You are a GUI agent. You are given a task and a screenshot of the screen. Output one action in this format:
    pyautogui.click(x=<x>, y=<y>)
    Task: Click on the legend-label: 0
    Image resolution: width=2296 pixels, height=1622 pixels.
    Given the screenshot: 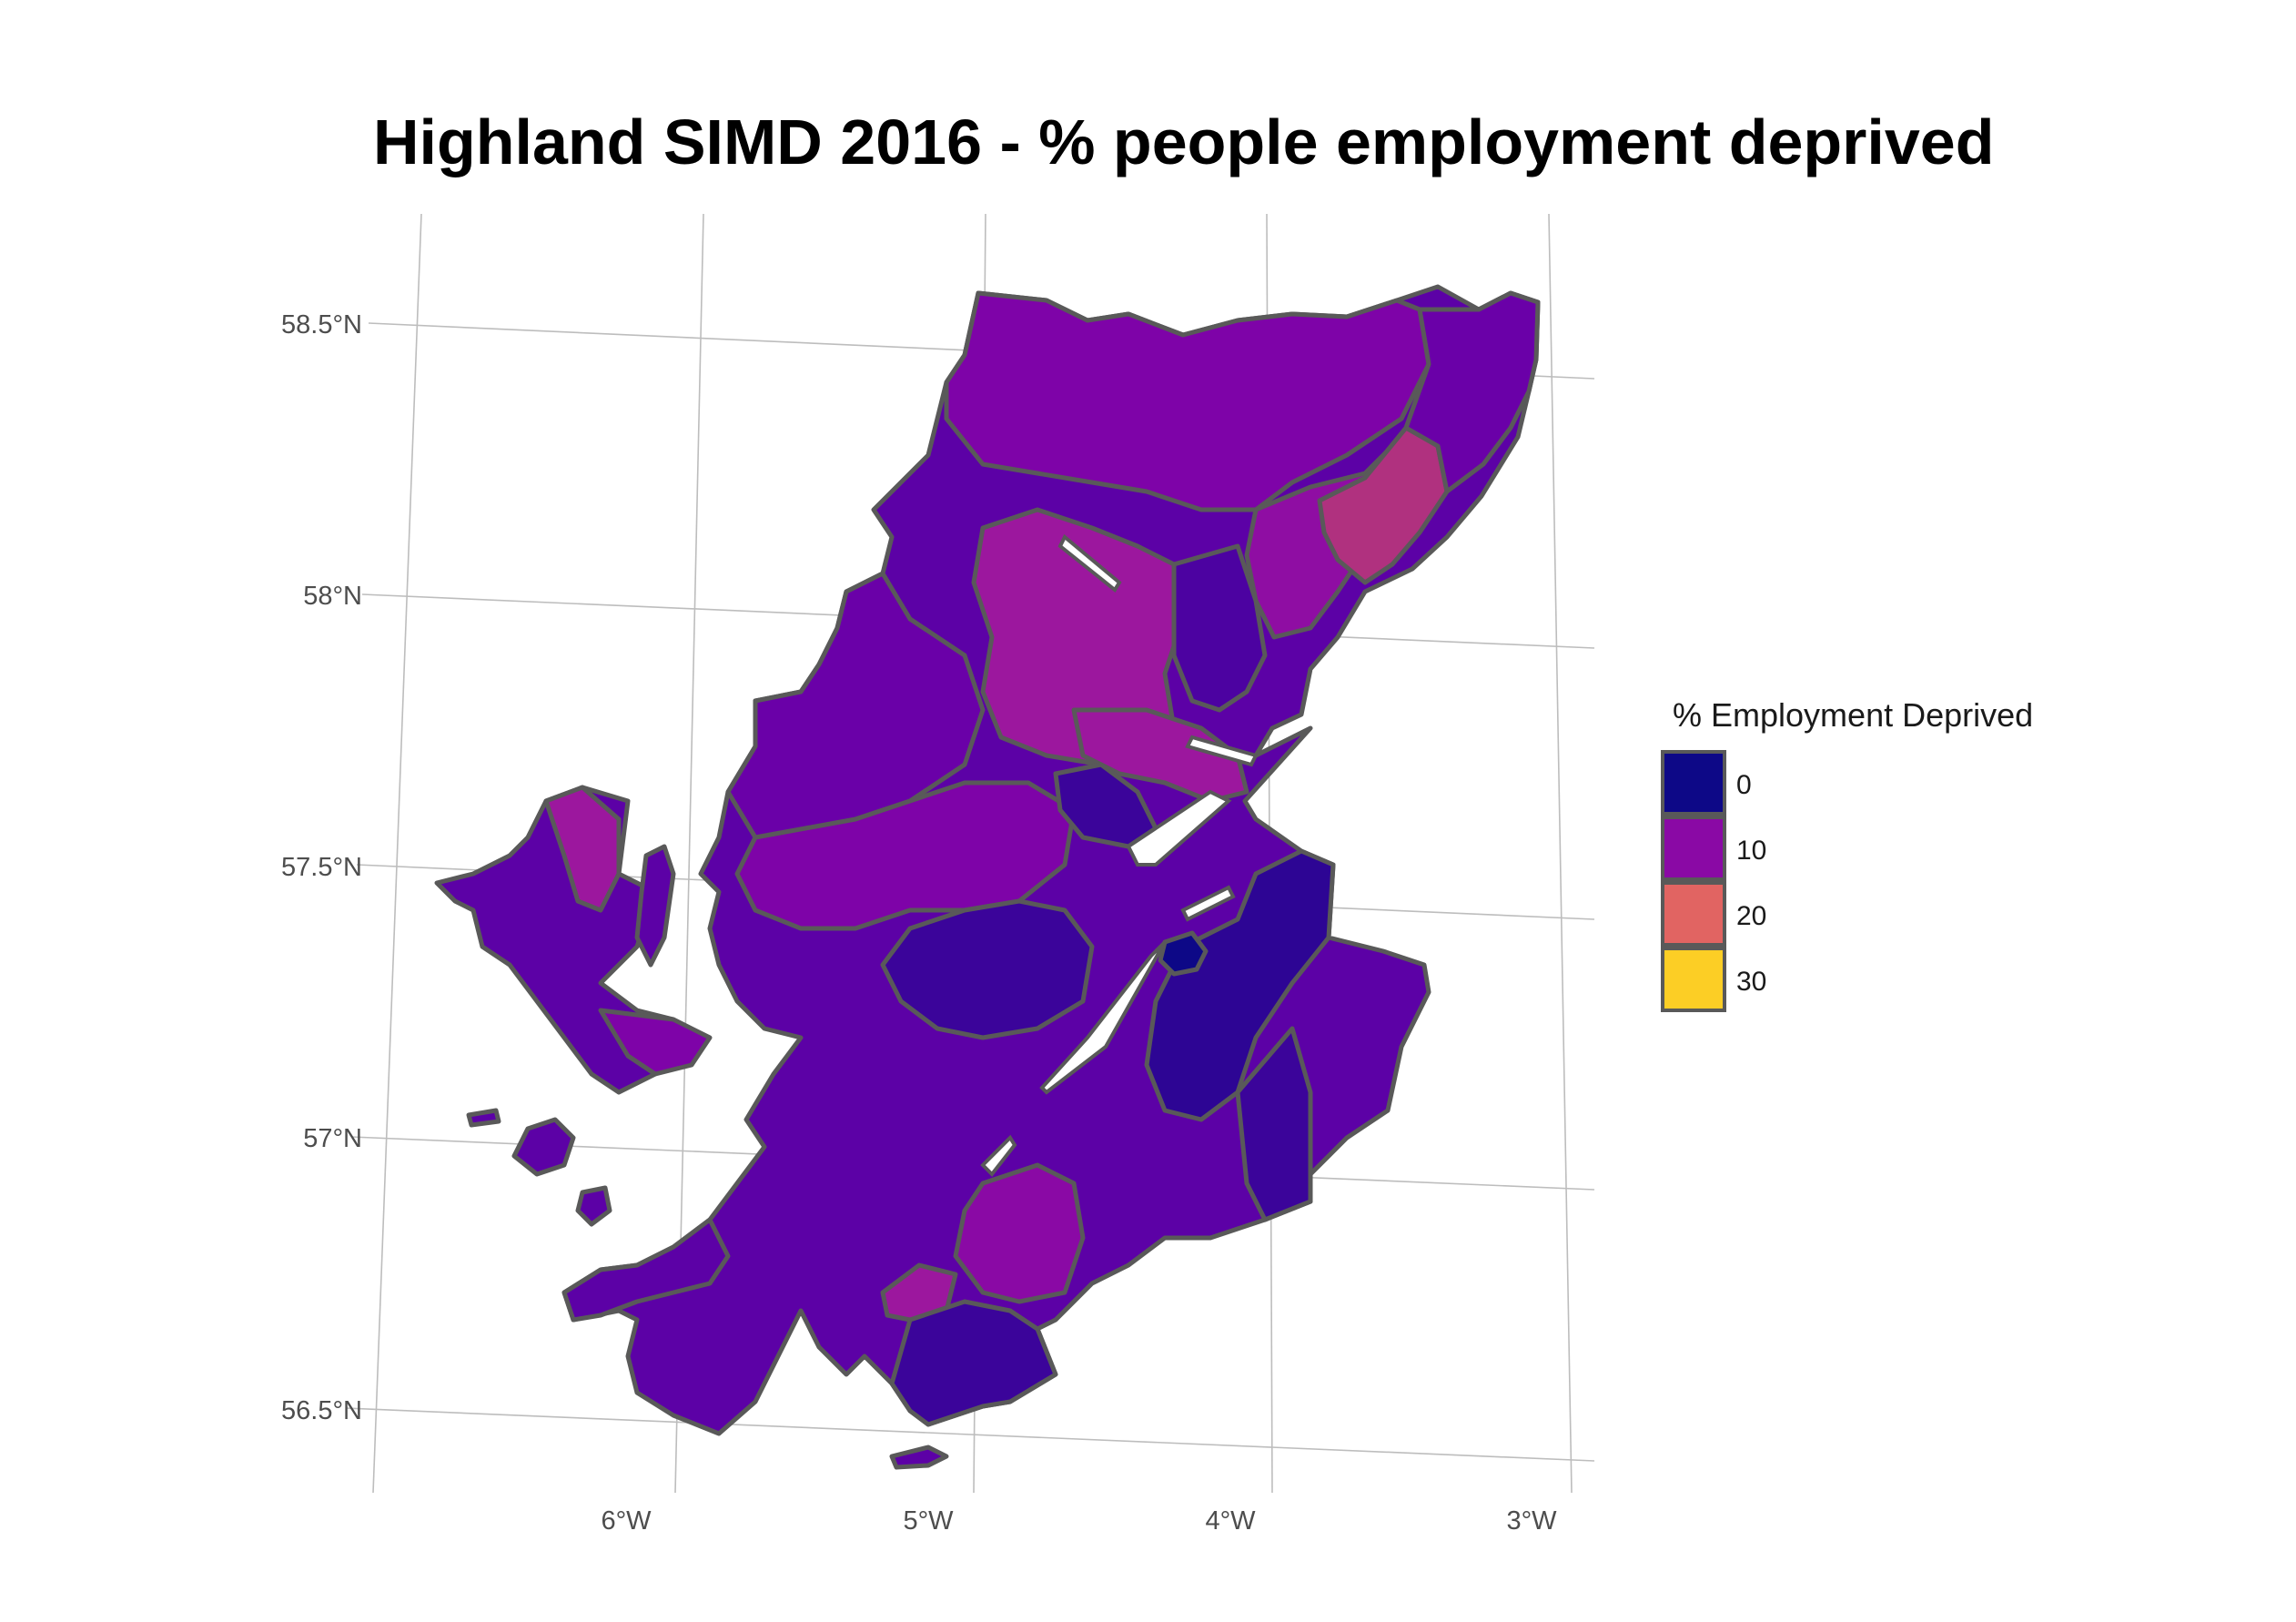 What is the action you would take?
    pyautogui.click(x=1744, y=785)
    